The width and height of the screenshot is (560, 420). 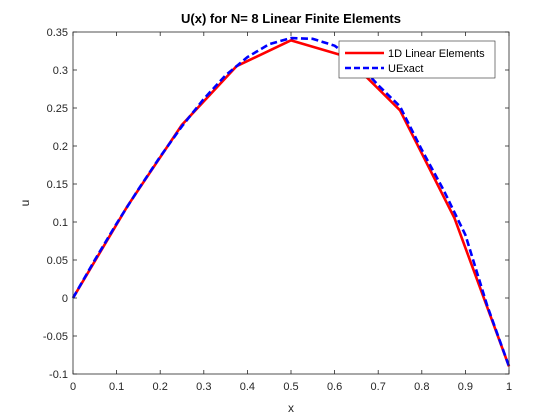 I want to click on x-tick-label: 0.2, so click(x=160, y=387).